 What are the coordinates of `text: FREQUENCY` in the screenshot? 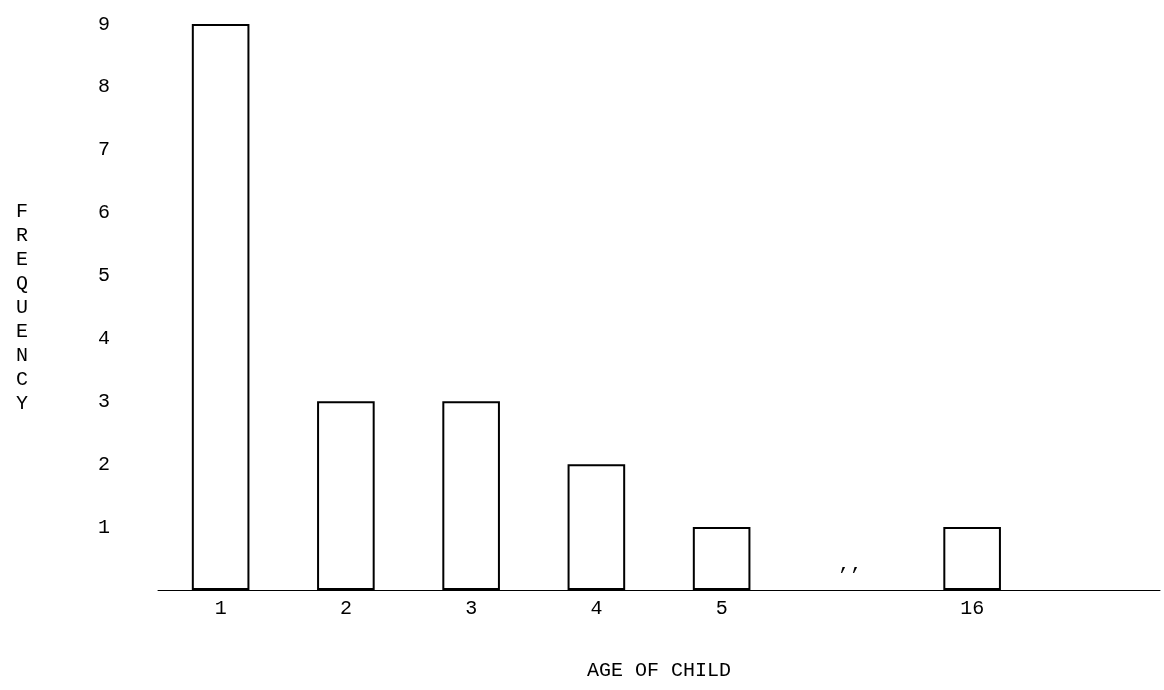 It's located at (21, 307).